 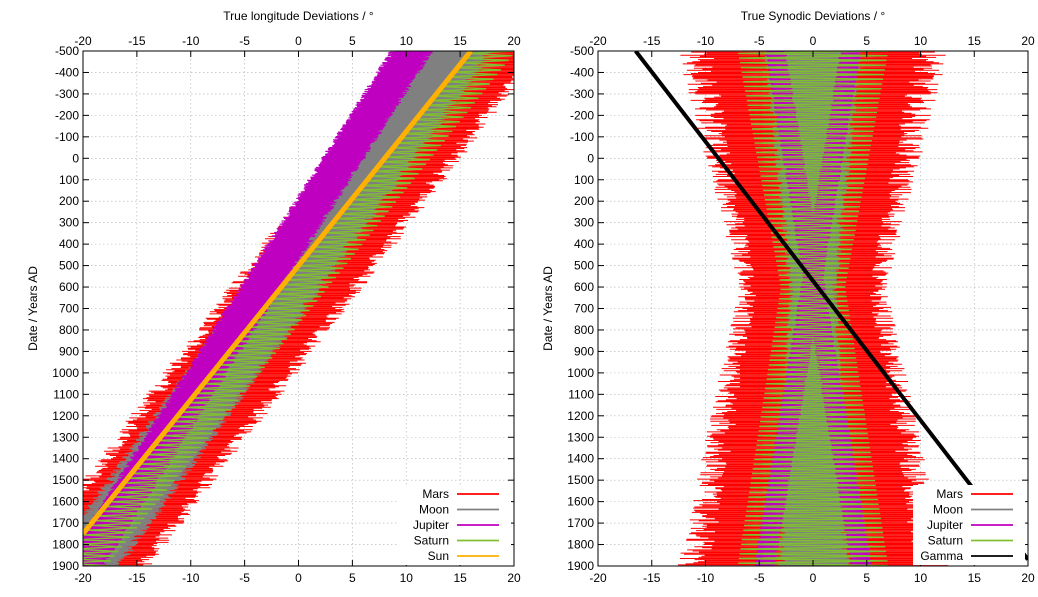 I want to click on y-tick-label: 1500, so click(x=65, y=480).